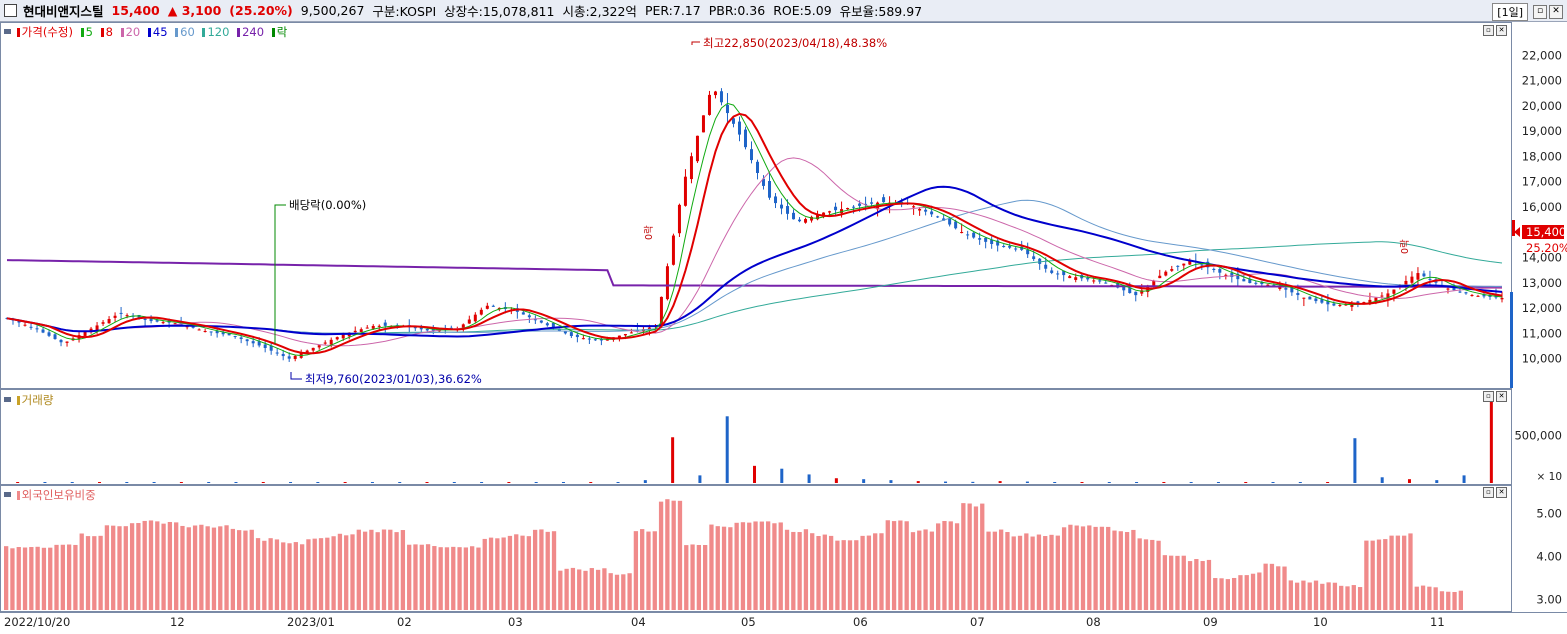 This screenshot has width=1567, height=634. What do you see at coordinates (1511, 340) in the screenshot?
I see `volume-profile-bar` at bounding box center [1511, 340].